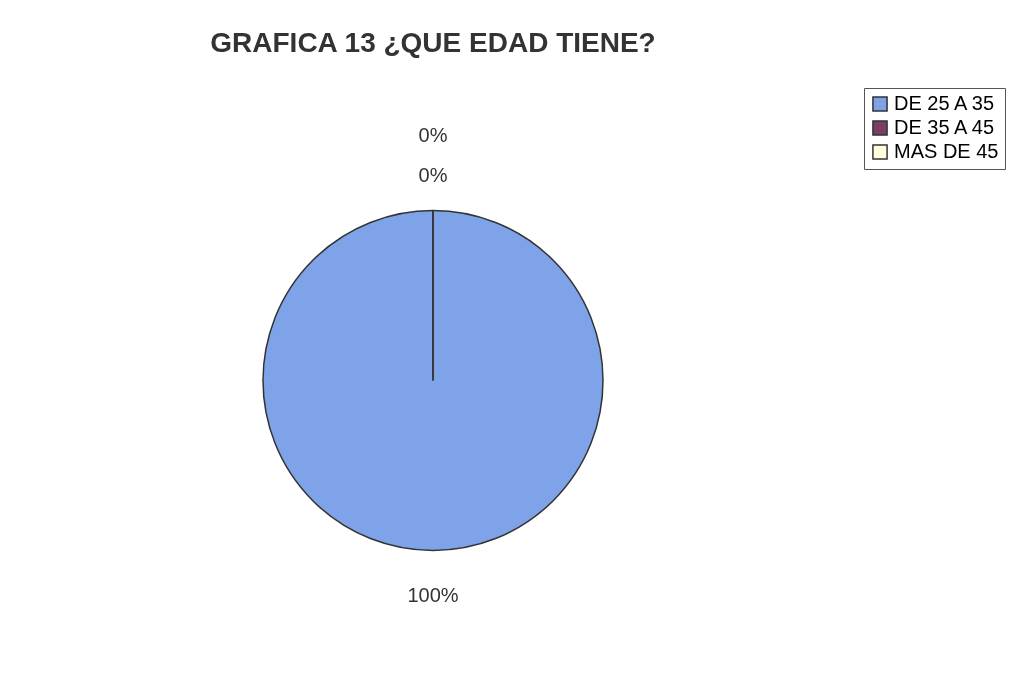  What do you see at coordinates (946, 151) in the screenshot?
I see `legend-label: MAS DE 45` at bounding box center [946, 151].